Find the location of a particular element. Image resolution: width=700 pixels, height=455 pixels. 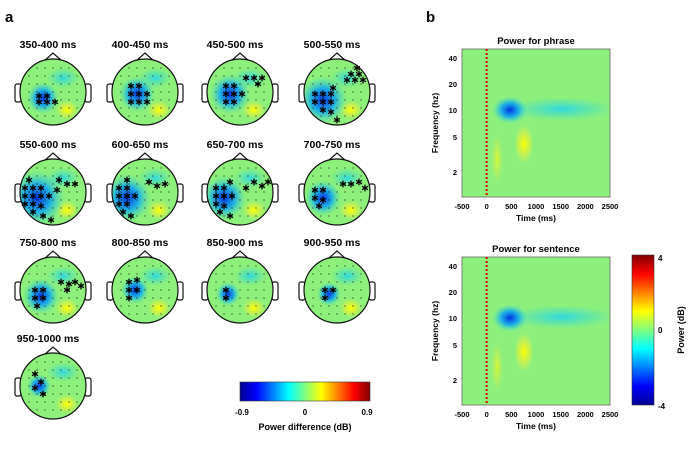

topomap: 350-400 ms is located at coordinates (53, 82).